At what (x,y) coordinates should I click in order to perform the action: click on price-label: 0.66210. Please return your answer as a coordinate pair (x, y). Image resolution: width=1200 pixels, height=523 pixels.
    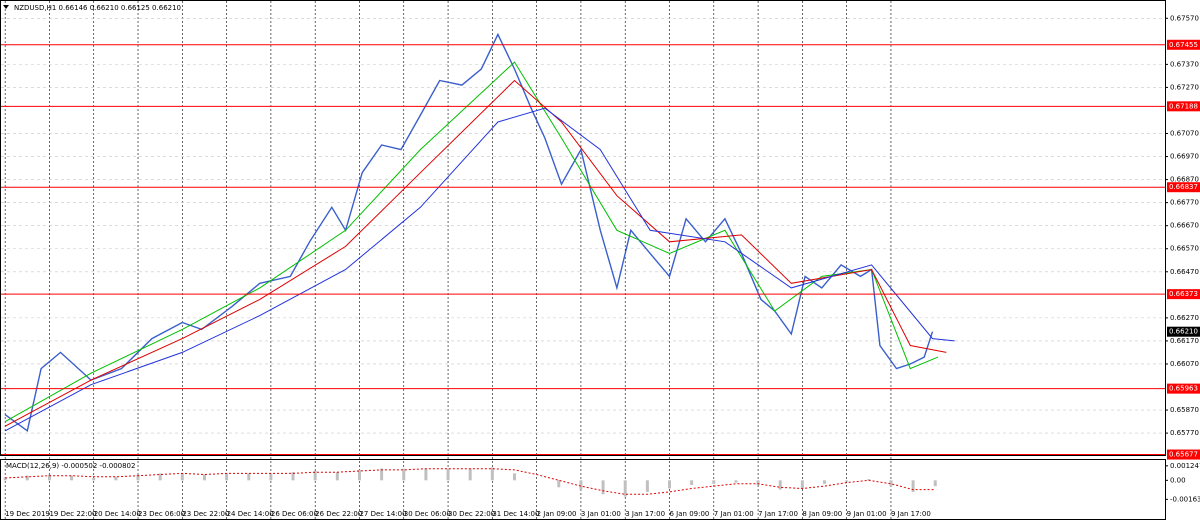
    Looking at the image, I should click on (1183, 332).